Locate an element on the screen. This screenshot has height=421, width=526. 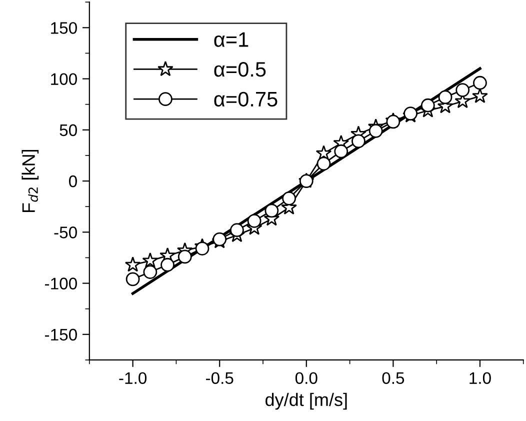
y-tick-label: -50 is located at coordinates (65, 232).